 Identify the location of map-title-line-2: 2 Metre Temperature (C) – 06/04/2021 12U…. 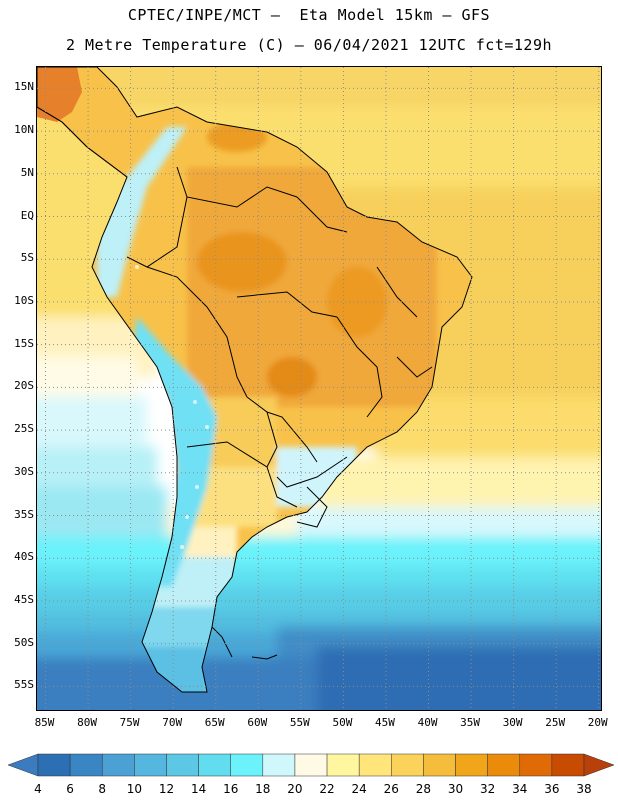
(309, 45).